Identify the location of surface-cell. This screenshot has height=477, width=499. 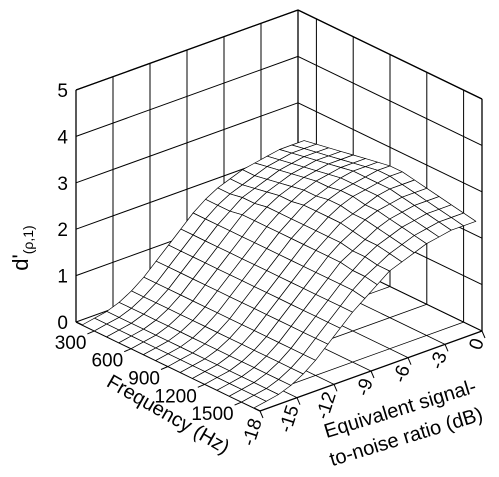
(254, 401).